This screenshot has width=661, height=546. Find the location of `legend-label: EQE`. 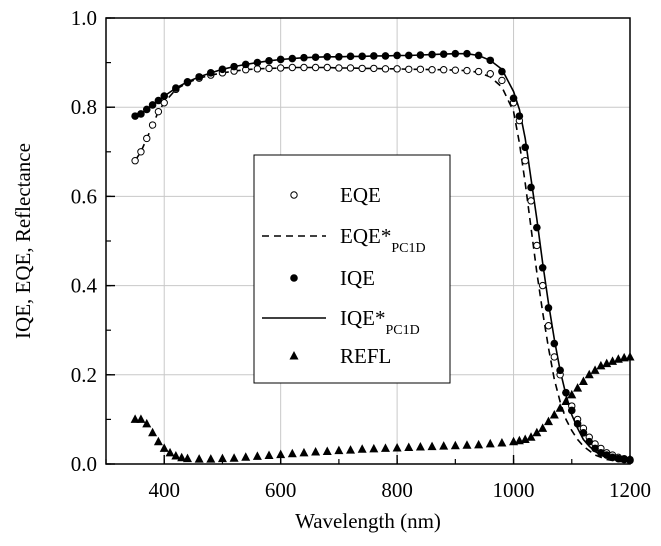

legend-label: EQE is located at coordinates (360, 195).